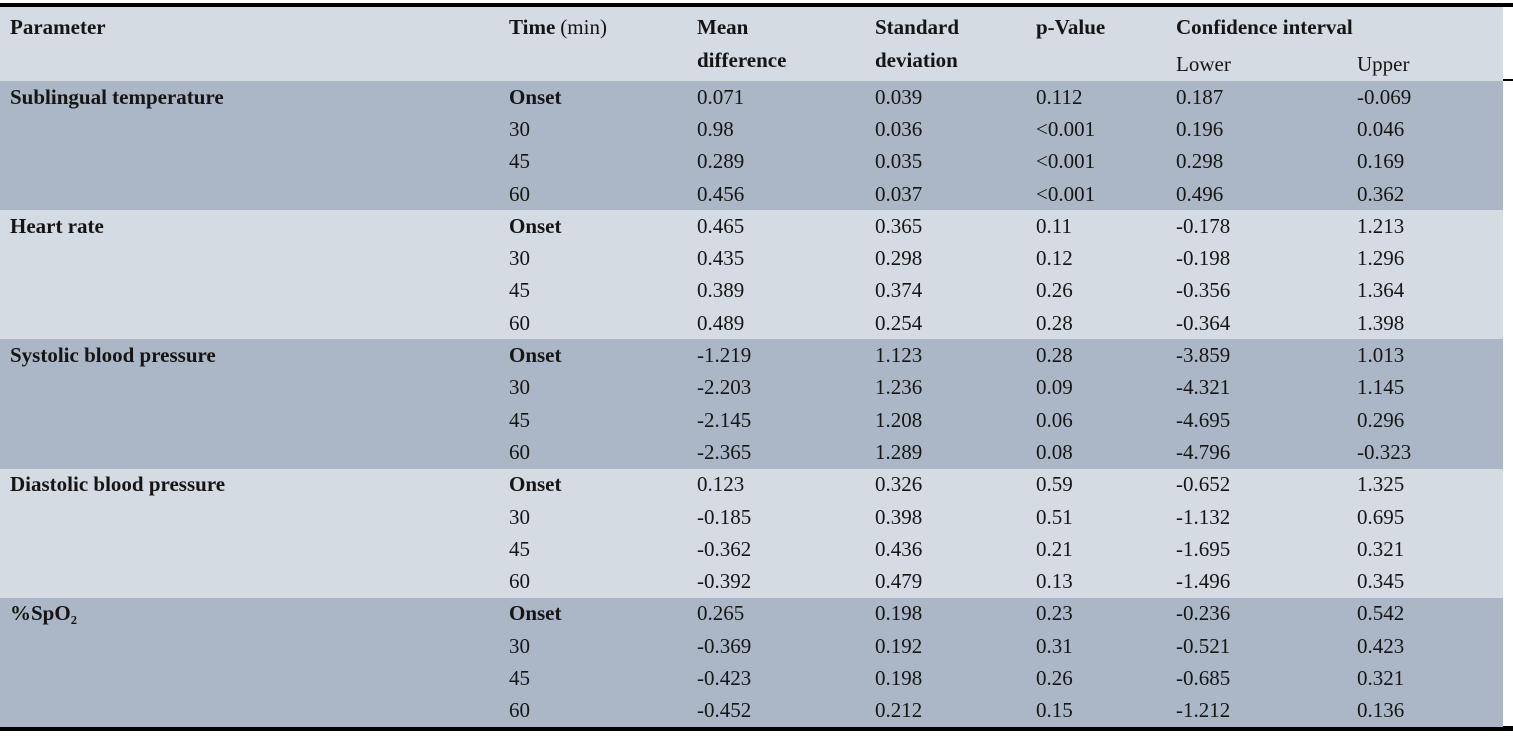 Image resolution: width=1513 pixels, height=739 pixels. What do you see at coordinates (724, 645) in the screenshot?
I see `mean-difference-cell: -0.369` at bounding box center [724, 645].